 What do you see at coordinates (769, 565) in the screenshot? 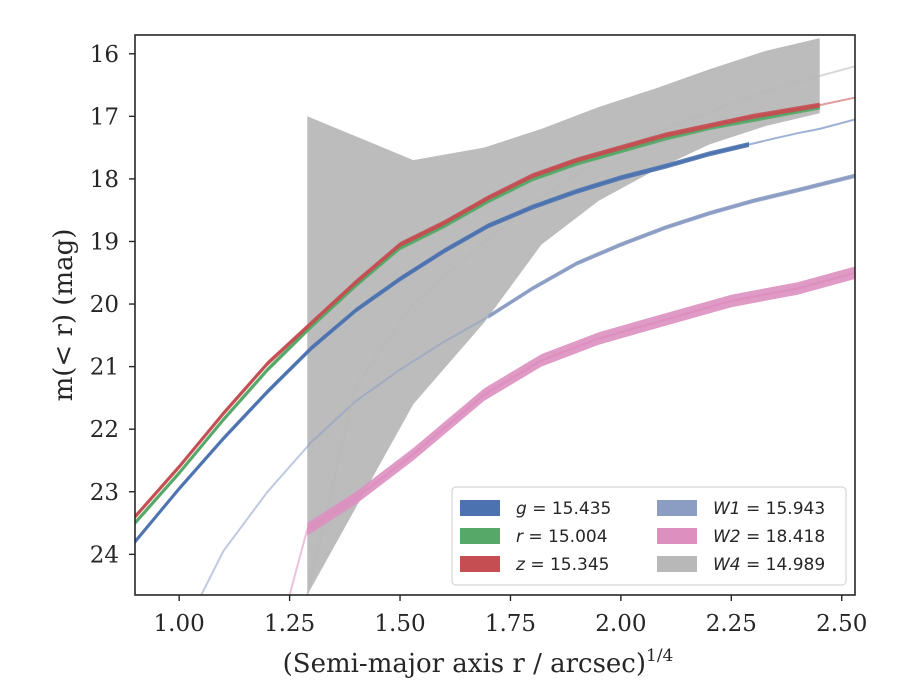
I see `legend-label-w4: W4 = 14.989` at bounding box center [769, 565].